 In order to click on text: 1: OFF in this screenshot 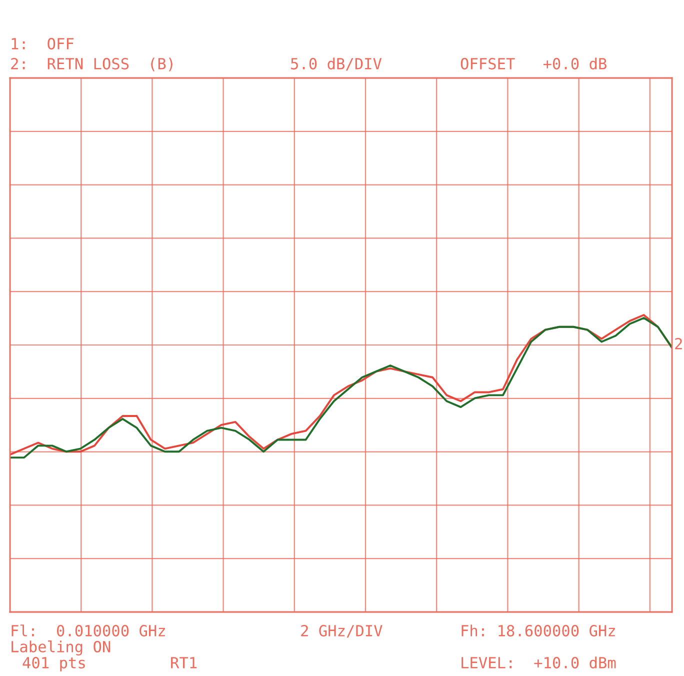, I will do `click(43, 44)`.